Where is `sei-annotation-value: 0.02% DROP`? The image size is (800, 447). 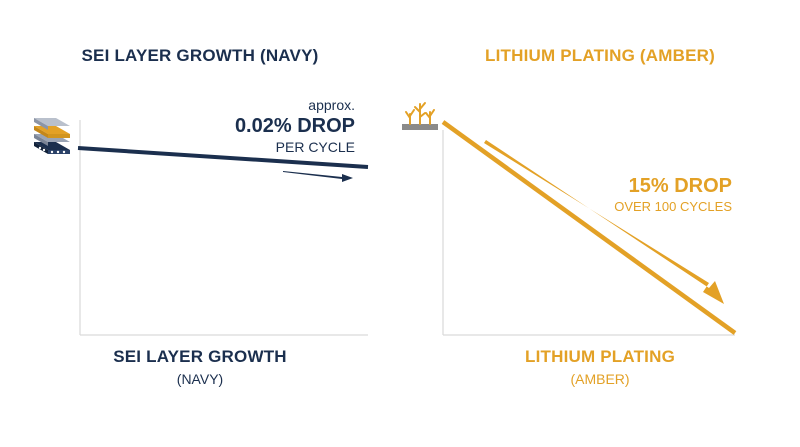
sei-annotation-value: 0.02% DROP is located at coordinates (294, 126).